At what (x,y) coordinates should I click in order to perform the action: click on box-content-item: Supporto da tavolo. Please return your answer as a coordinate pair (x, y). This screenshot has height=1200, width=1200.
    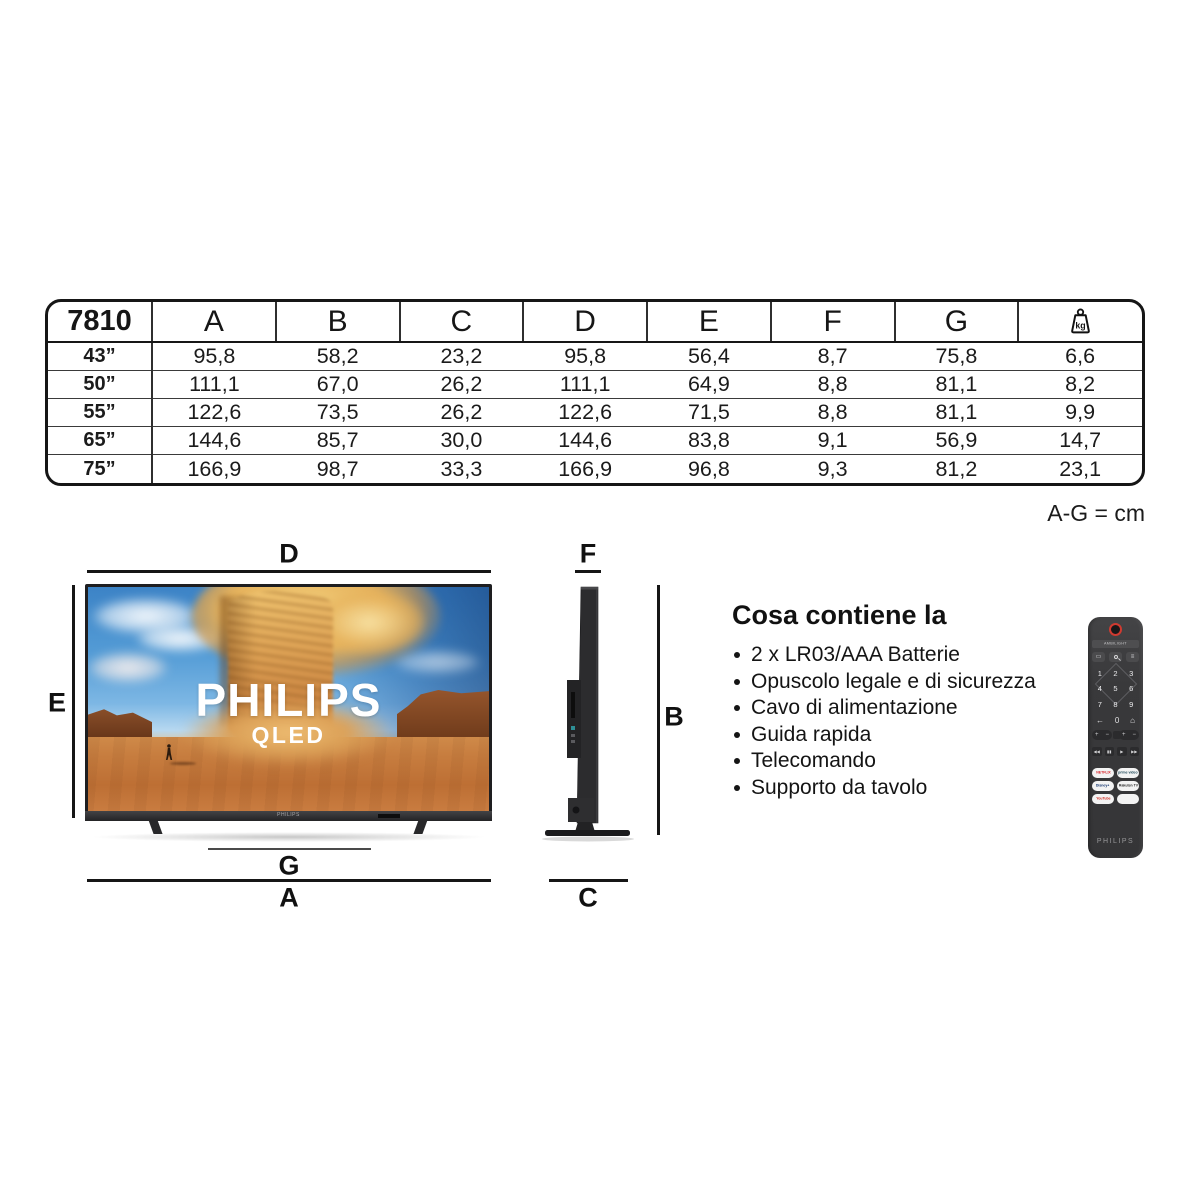
    Looking at the image, I should click on (902, 788).